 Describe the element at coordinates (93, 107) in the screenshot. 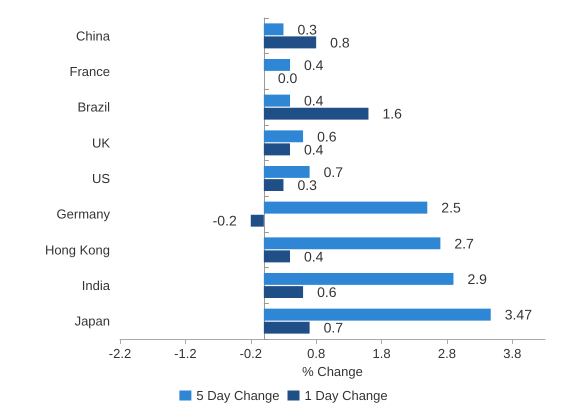

I see `y-tick-label: Brazil` at that location.